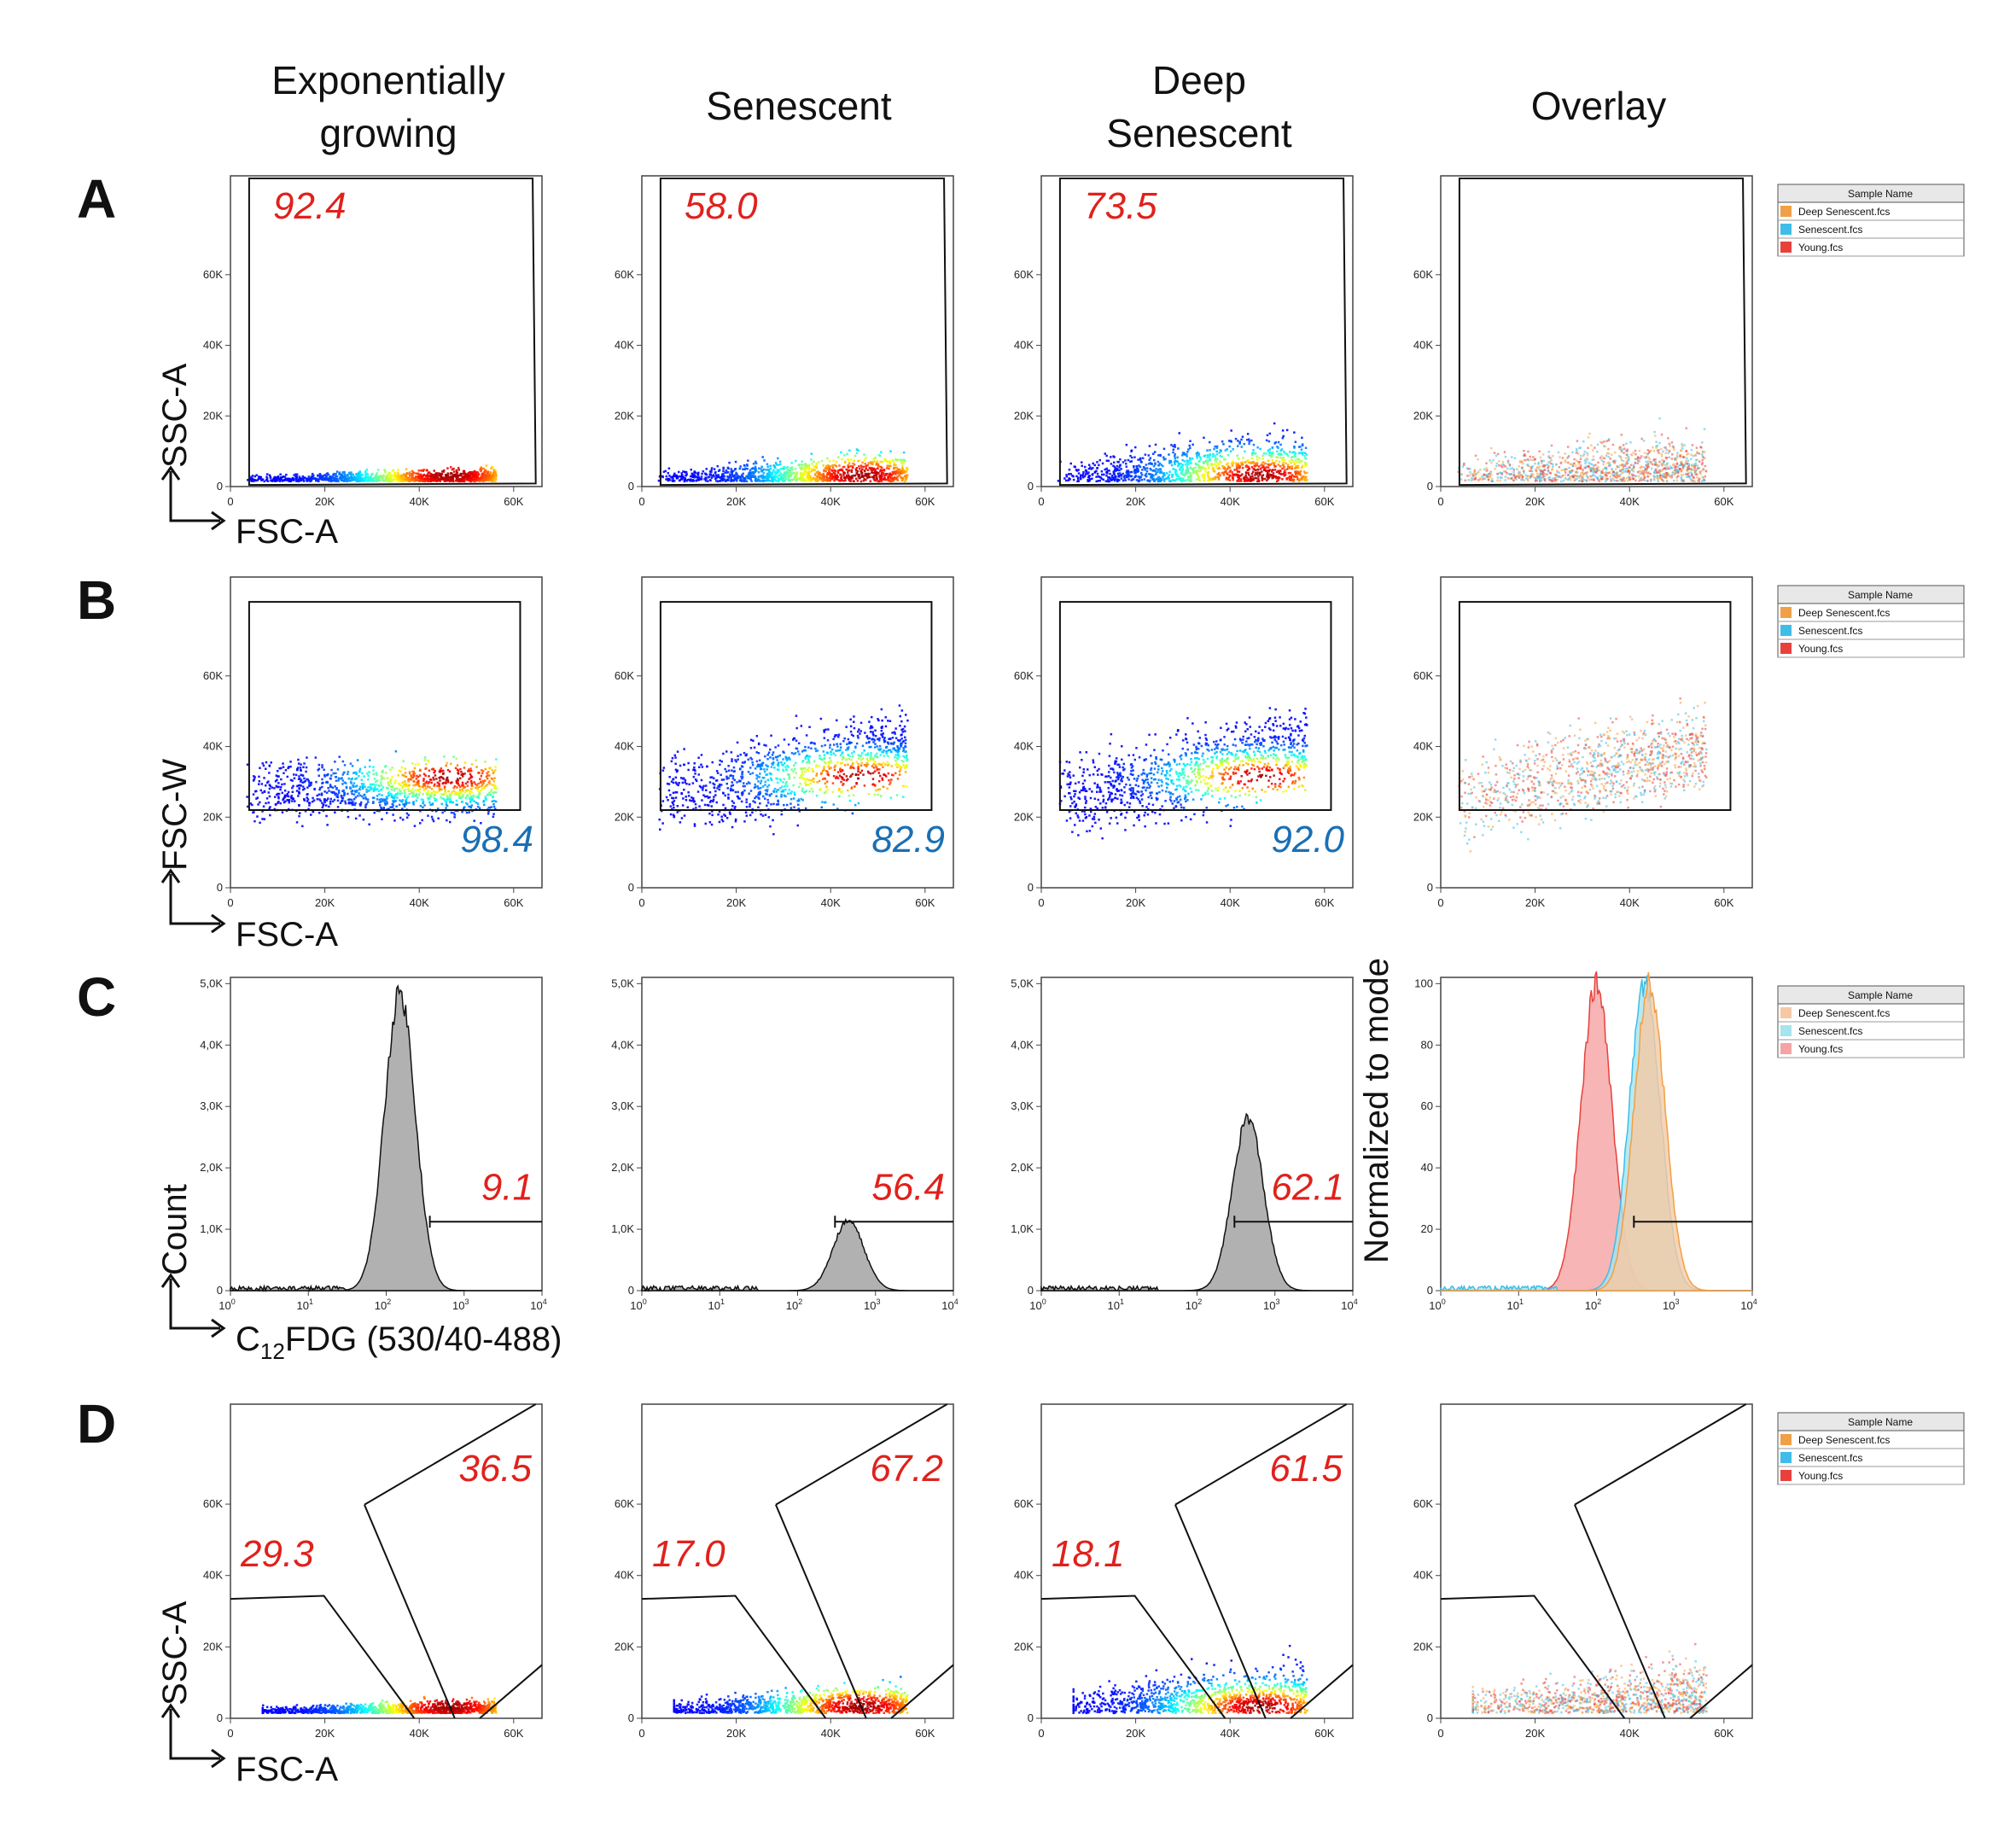 Image resolution: width=2016 pixels, height=1825 pixels. Describe the element at coordinates (386, 732) in the screenshot. I see `plot-frame` at that location.